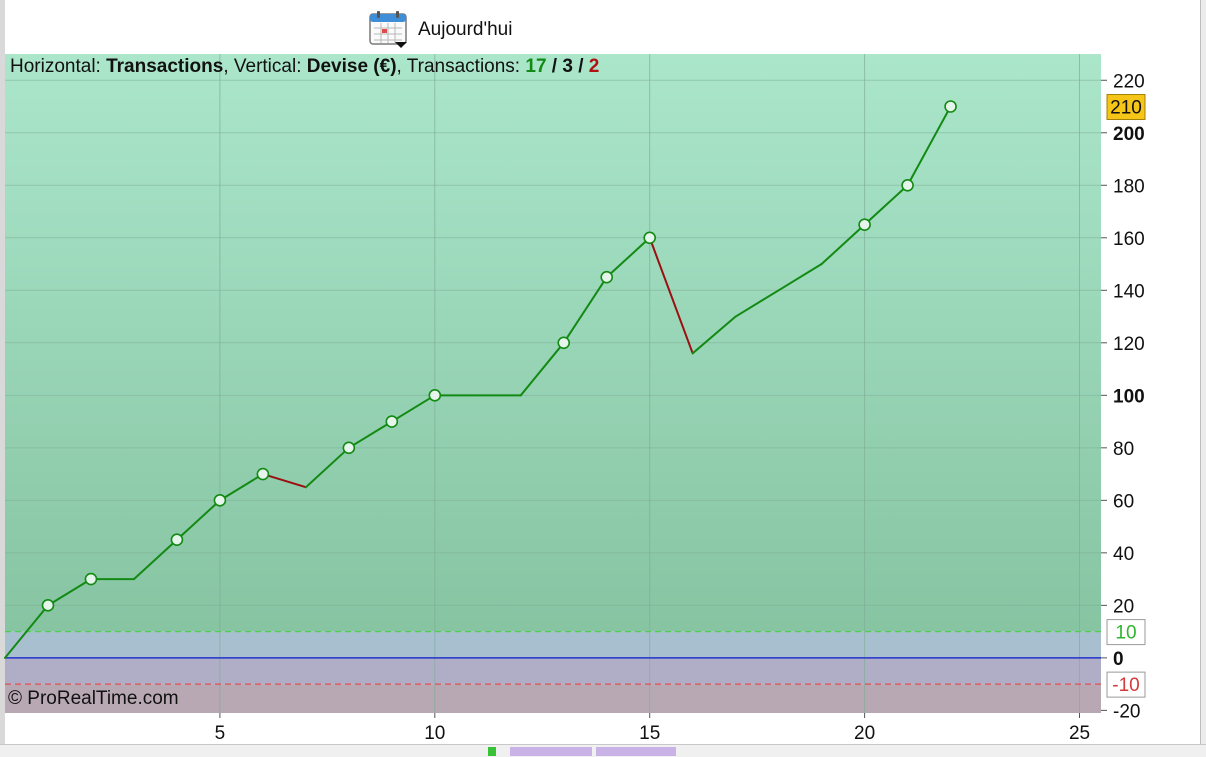 The width and height of the screenshot is (1206, 757). I want to click on lower-band-badge-label: -10, so click(1125, 685).